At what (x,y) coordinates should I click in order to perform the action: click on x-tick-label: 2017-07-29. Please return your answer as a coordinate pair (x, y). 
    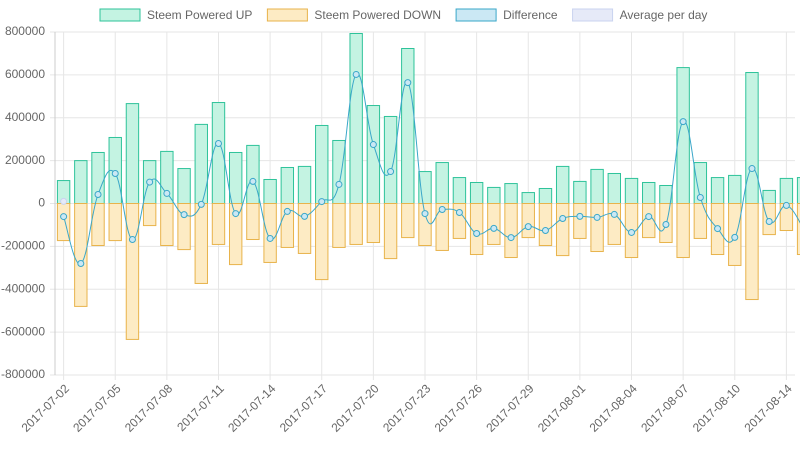
    Looking at the image, I should click on (510, 408).